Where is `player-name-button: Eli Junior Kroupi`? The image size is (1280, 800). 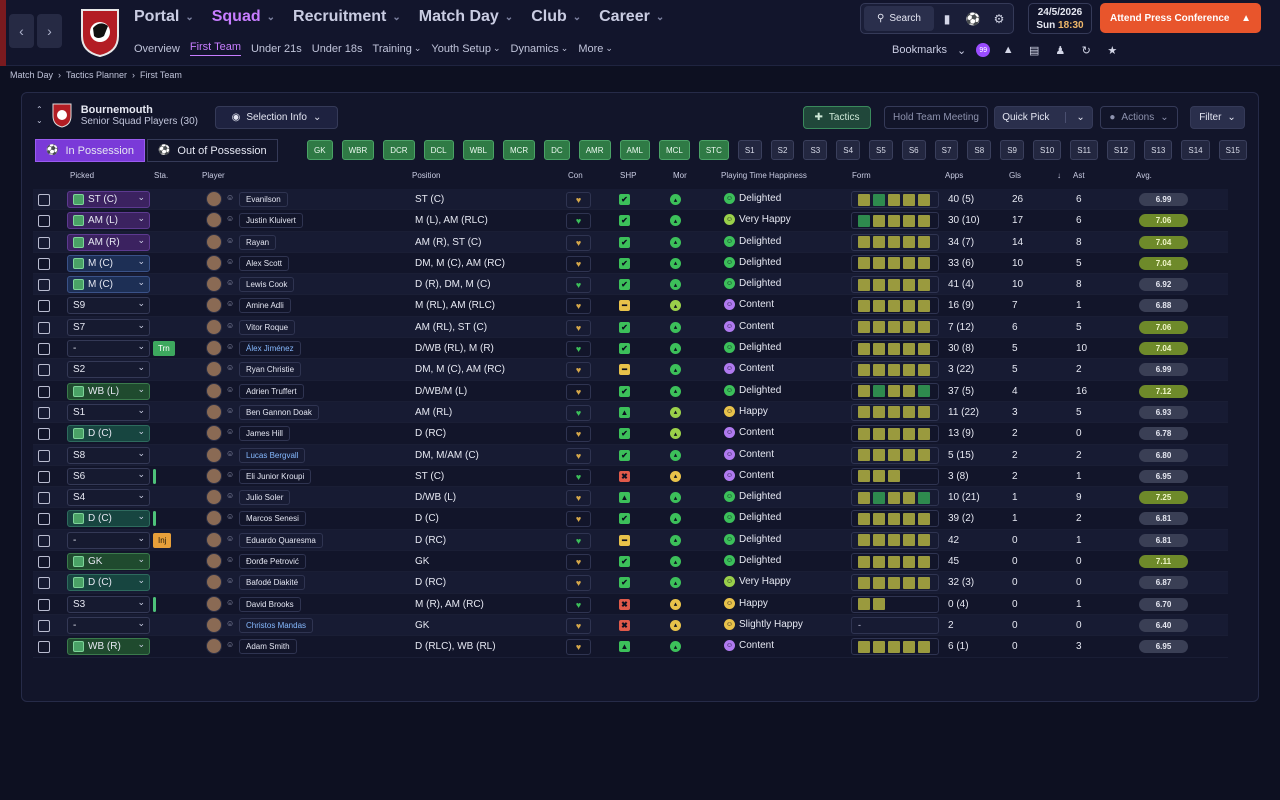 player-name-button: Eli Junior Kroupi is located at coordinates (275, 476).